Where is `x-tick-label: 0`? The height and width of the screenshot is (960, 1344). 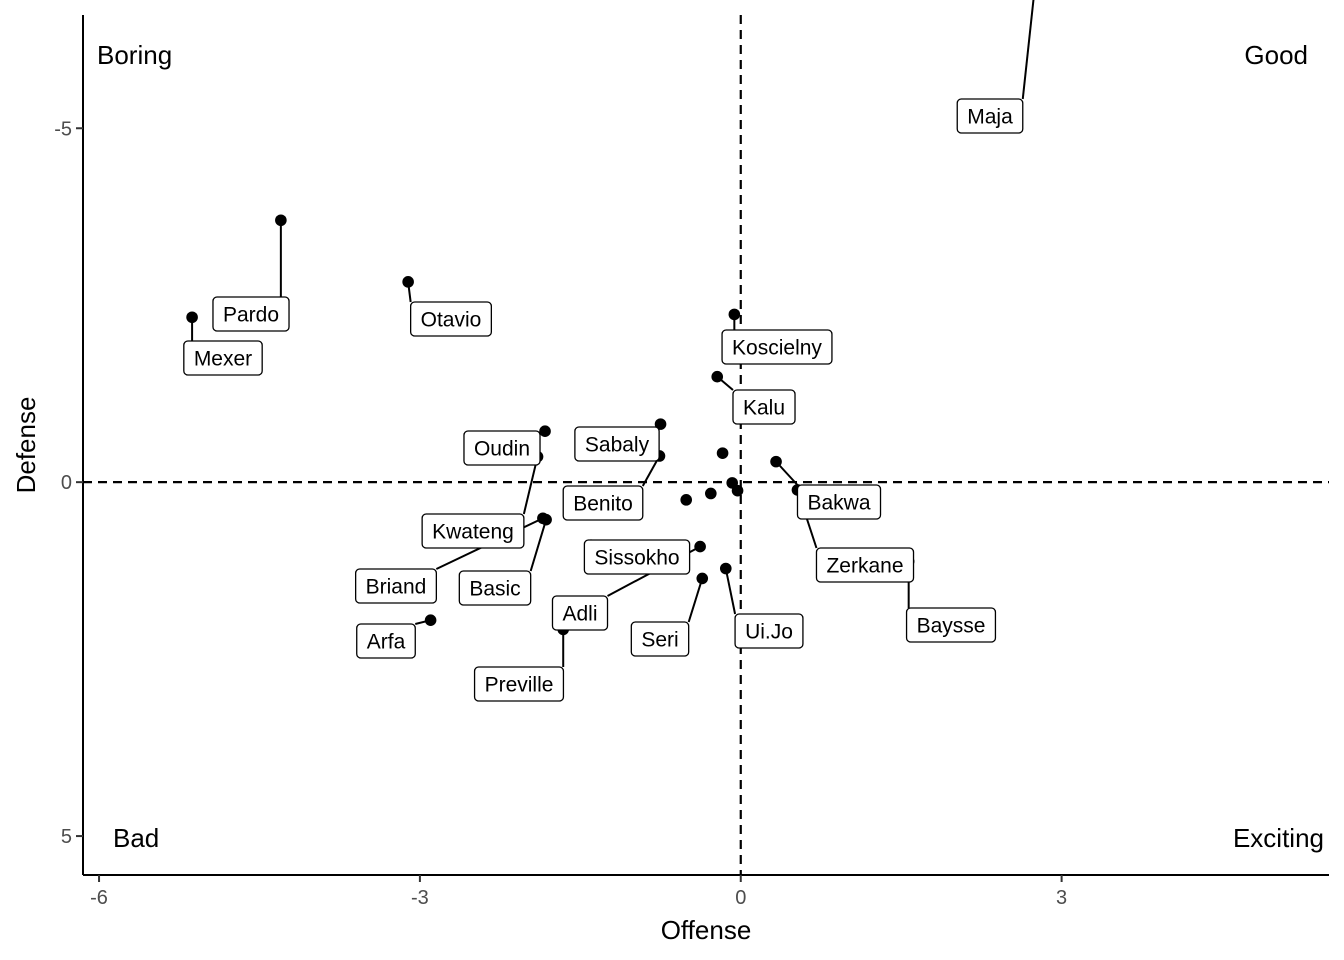
x-tick-label: 0 is located at coordinates (740, 898).